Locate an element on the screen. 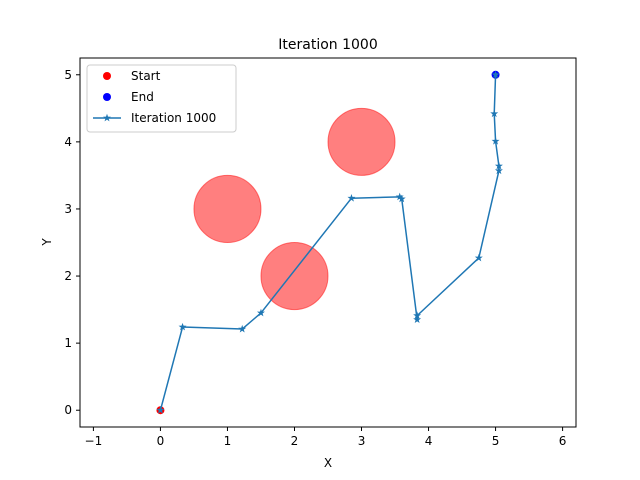  y-tick-label: 2 is located at coordinates (68, 276).